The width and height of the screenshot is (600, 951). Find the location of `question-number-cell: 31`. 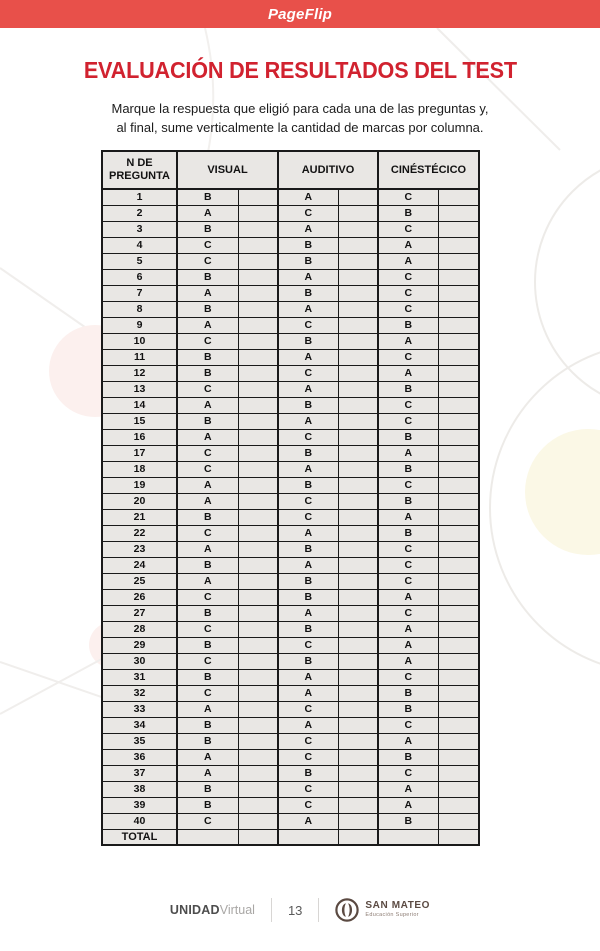

question-number-cell: 31 is located at coordinates (139, 677).